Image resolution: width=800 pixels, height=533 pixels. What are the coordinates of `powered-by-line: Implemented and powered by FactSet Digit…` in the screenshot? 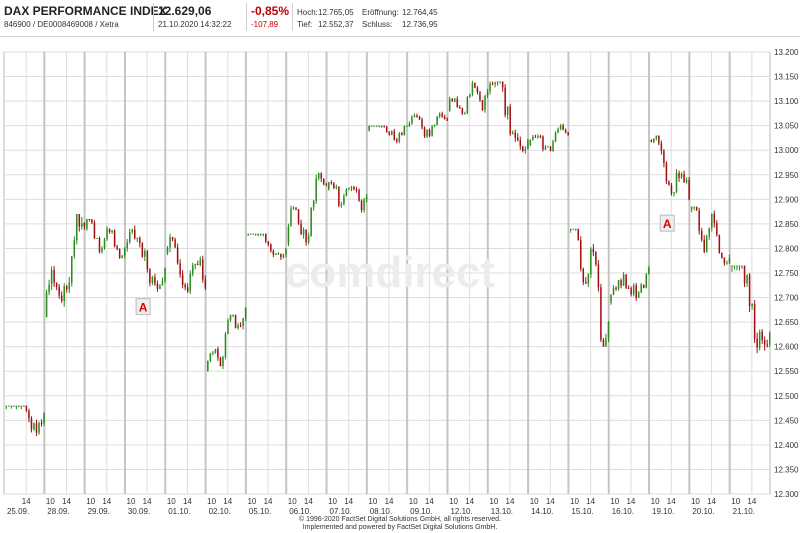 It's located at (400, 527).